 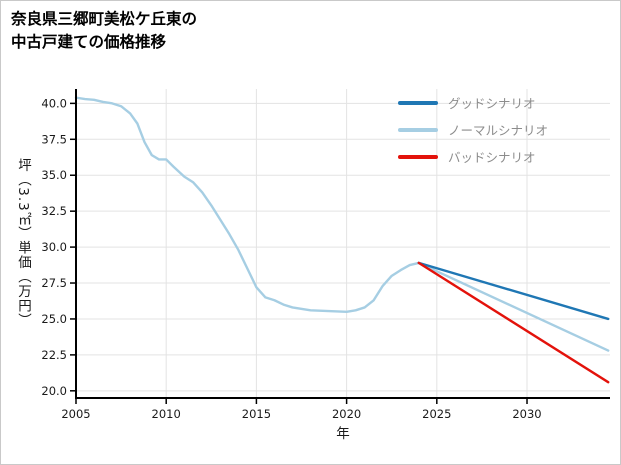 I want to click on legend-item-bad-scenario: バッドシナリオ, so click(x=473, y=156).